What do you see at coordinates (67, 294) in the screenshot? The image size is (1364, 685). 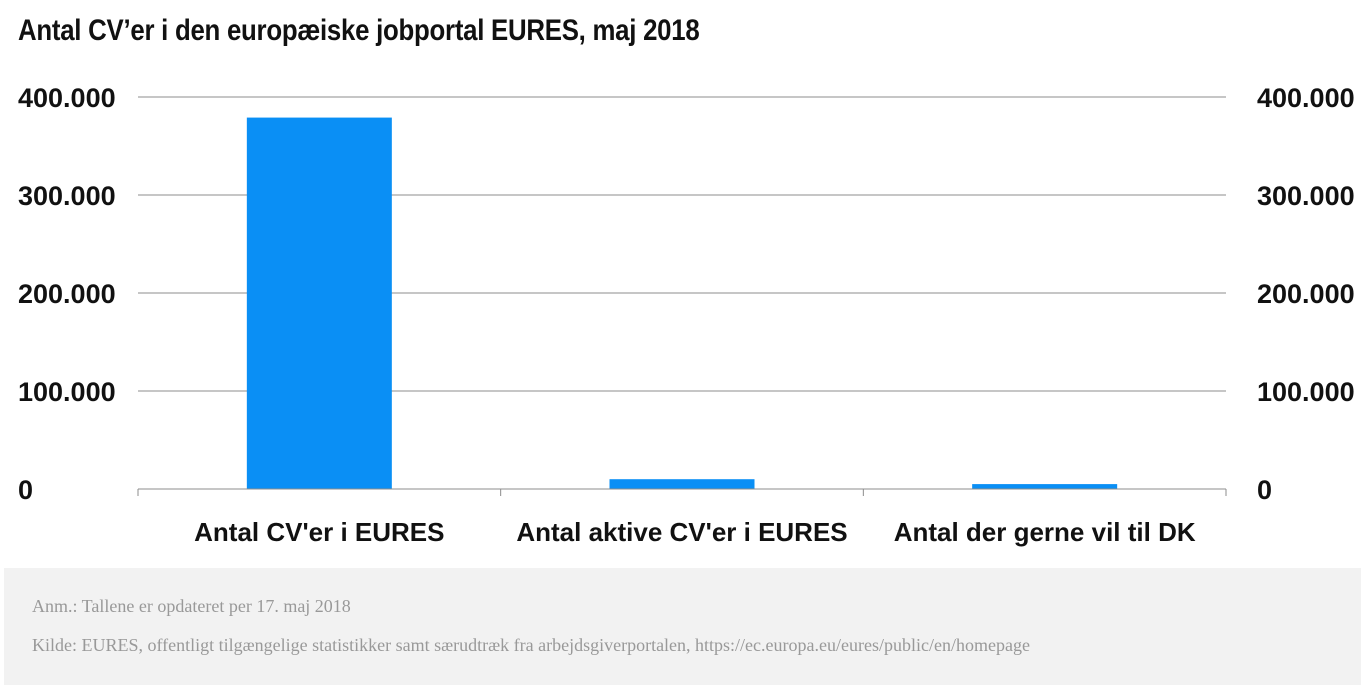 I see `y-tick-label-left: 200.000` at bounding box center [67, 294].